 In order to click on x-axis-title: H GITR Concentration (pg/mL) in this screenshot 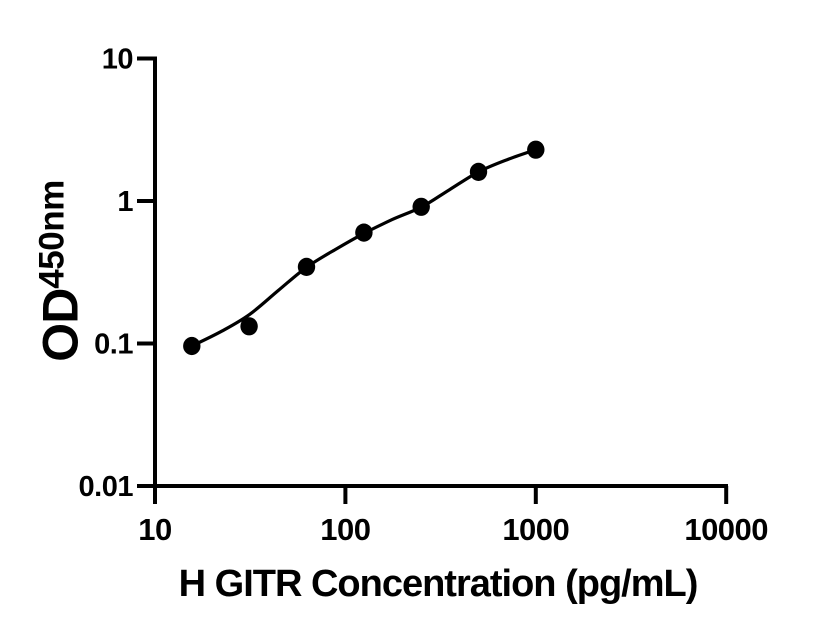, I will do `click(438, 584)`.